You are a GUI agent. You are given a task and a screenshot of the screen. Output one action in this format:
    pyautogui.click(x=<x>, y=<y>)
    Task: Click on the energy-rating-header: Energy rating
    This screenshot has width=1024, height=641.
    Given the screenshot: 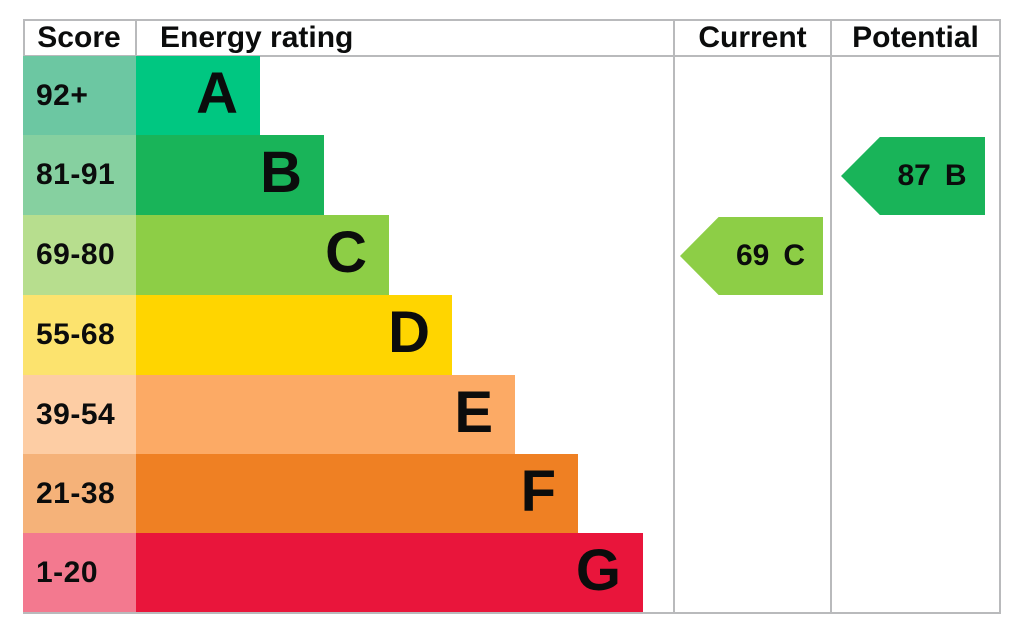 What is the action you would take?
    pyautogui.click(x=257, y=37)
    